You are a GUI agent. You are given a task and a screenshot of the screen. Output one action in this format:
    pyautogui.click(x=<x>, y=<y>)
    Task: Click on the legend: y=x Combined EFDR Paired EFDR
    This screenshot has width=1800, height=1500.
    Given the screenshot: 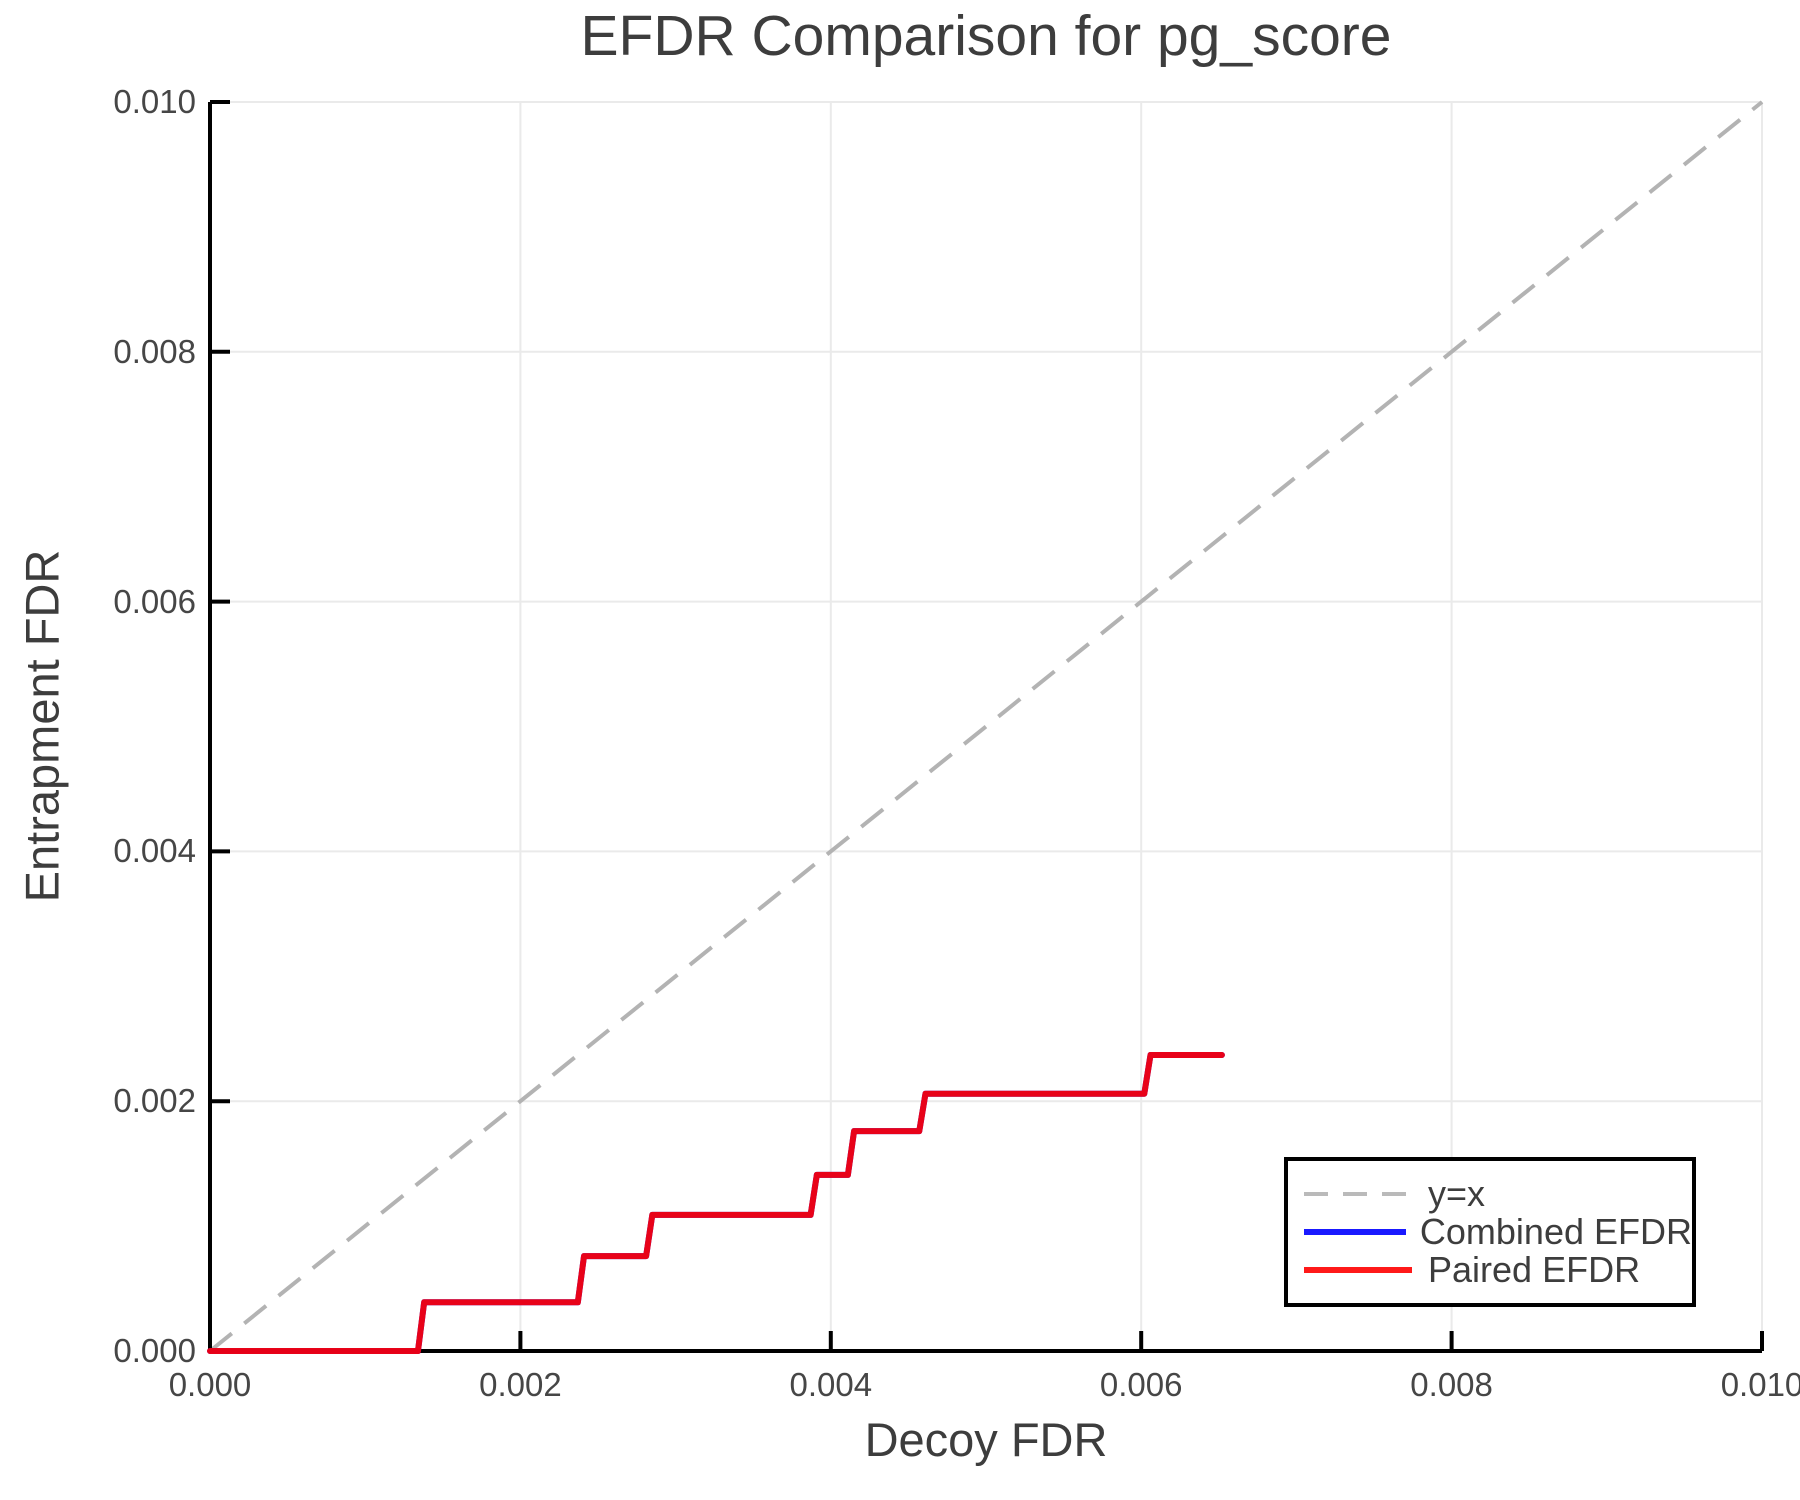 What is the action you would take?
    pyautogui.click(x=1490, y=1232)
    